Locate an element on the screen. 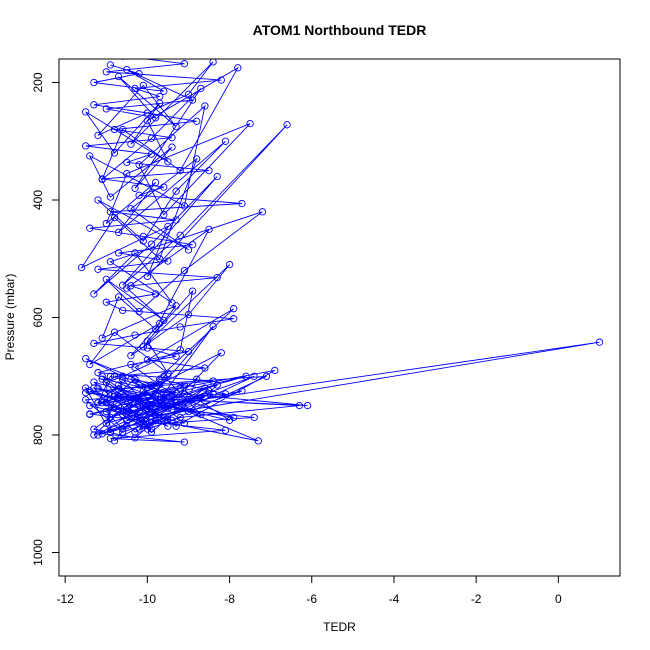 This screenshot has height=650, width=650. y-tick-label: 400 is located at coordinates (38, 200).